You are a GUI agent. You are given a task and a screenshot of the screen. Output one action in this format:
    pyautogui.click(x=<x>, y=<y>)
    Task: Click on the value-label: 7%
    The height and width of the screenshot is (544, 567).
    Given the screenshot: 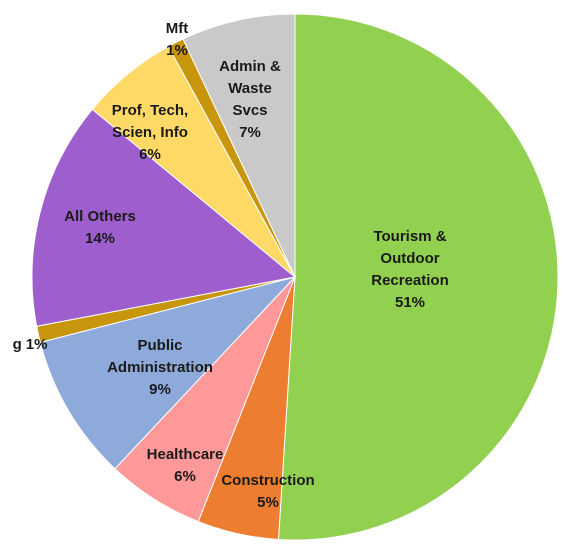 What is the action you would take?
    pyautogui.click(x=250, y=132)
    